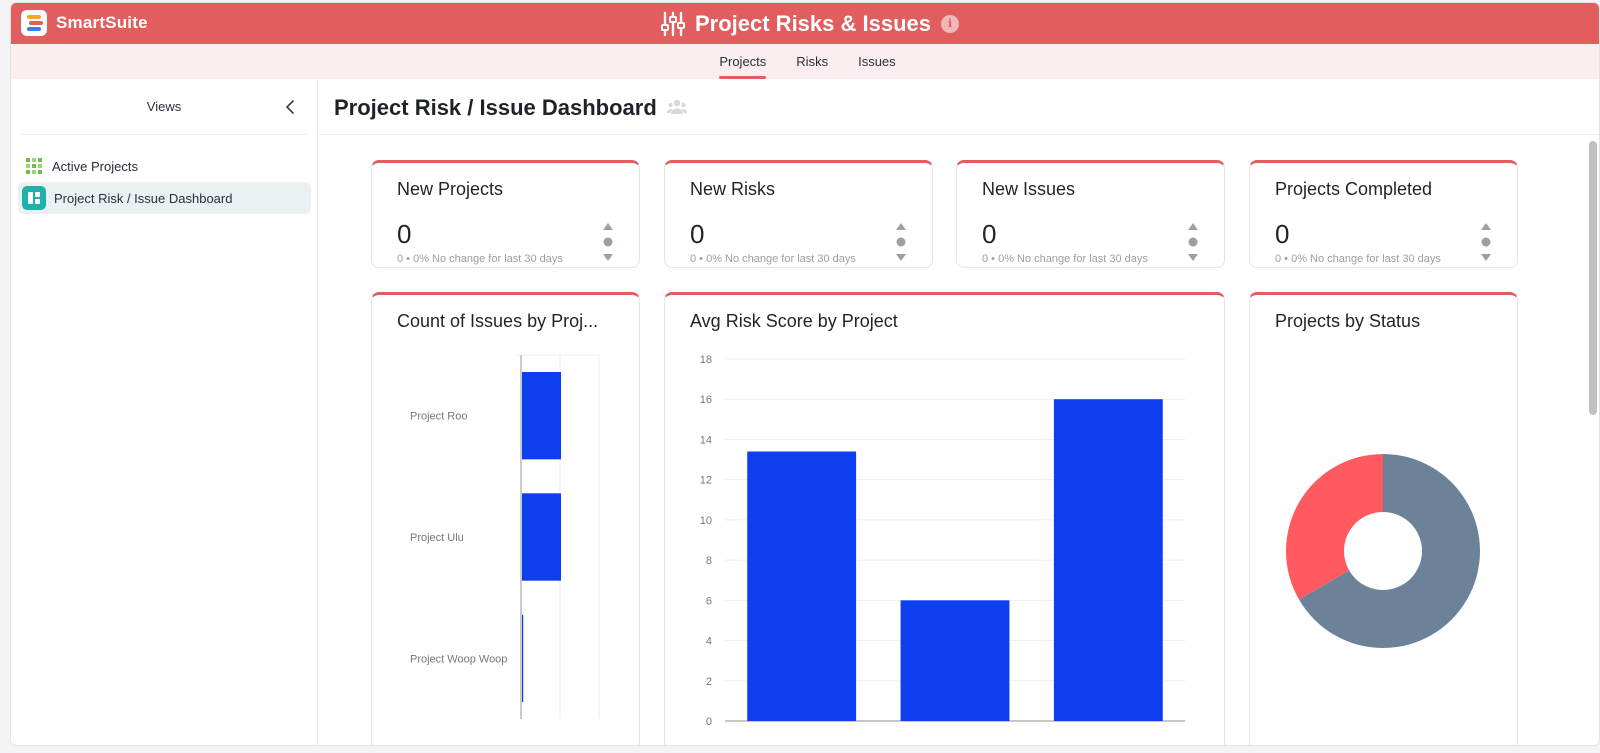 The width and height of the screenshot is (1600, 753). What do you see at coordinates (812, 23) in the screenshot?
I see `app-title: Project Risks & Issues` at bounding box center [812, 23].